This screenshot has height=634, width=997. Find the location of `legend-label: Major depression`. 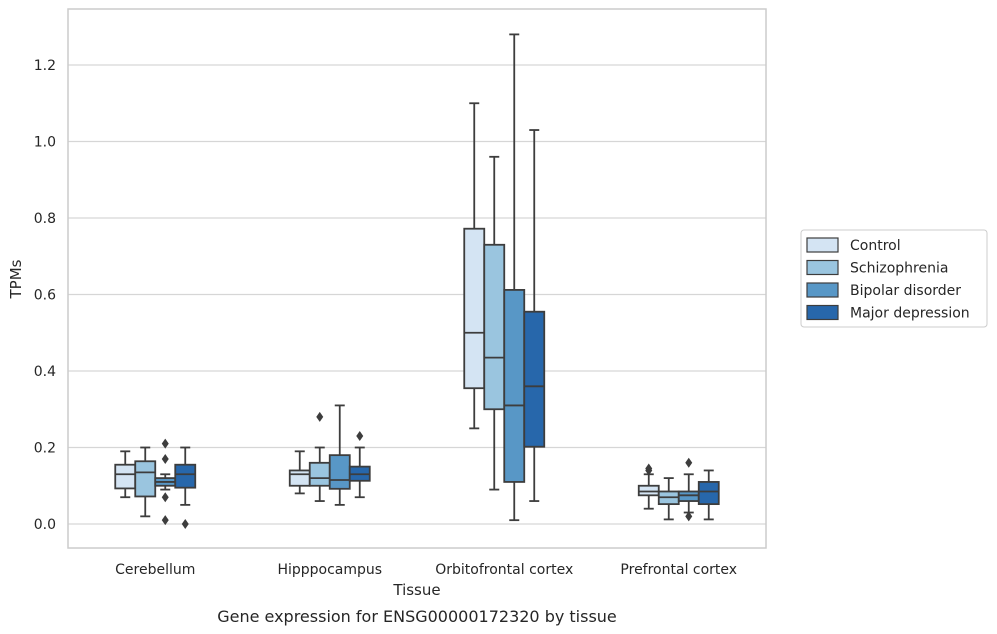

legend-label: Major depression is located at coordinates (910, 314).